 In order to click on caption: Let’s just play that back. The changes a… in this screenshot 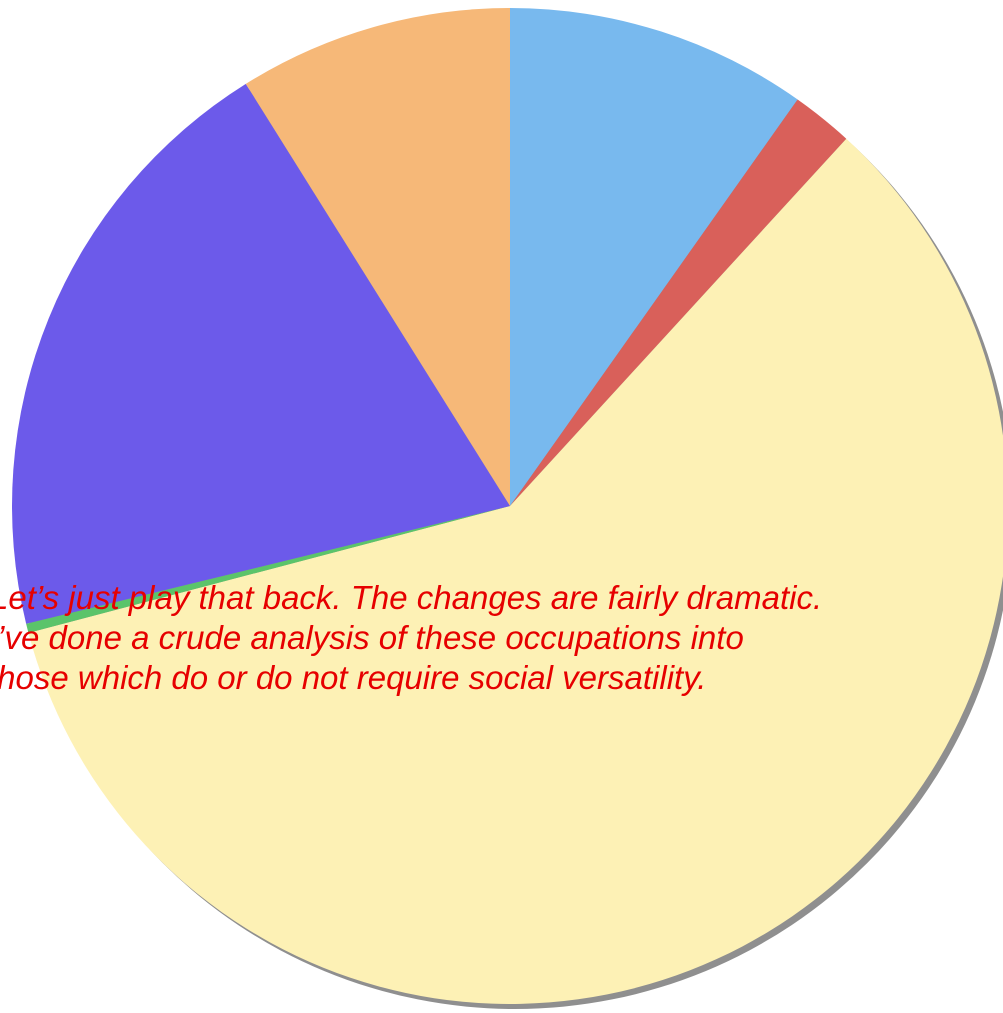, I will do `click(501, 638)`.